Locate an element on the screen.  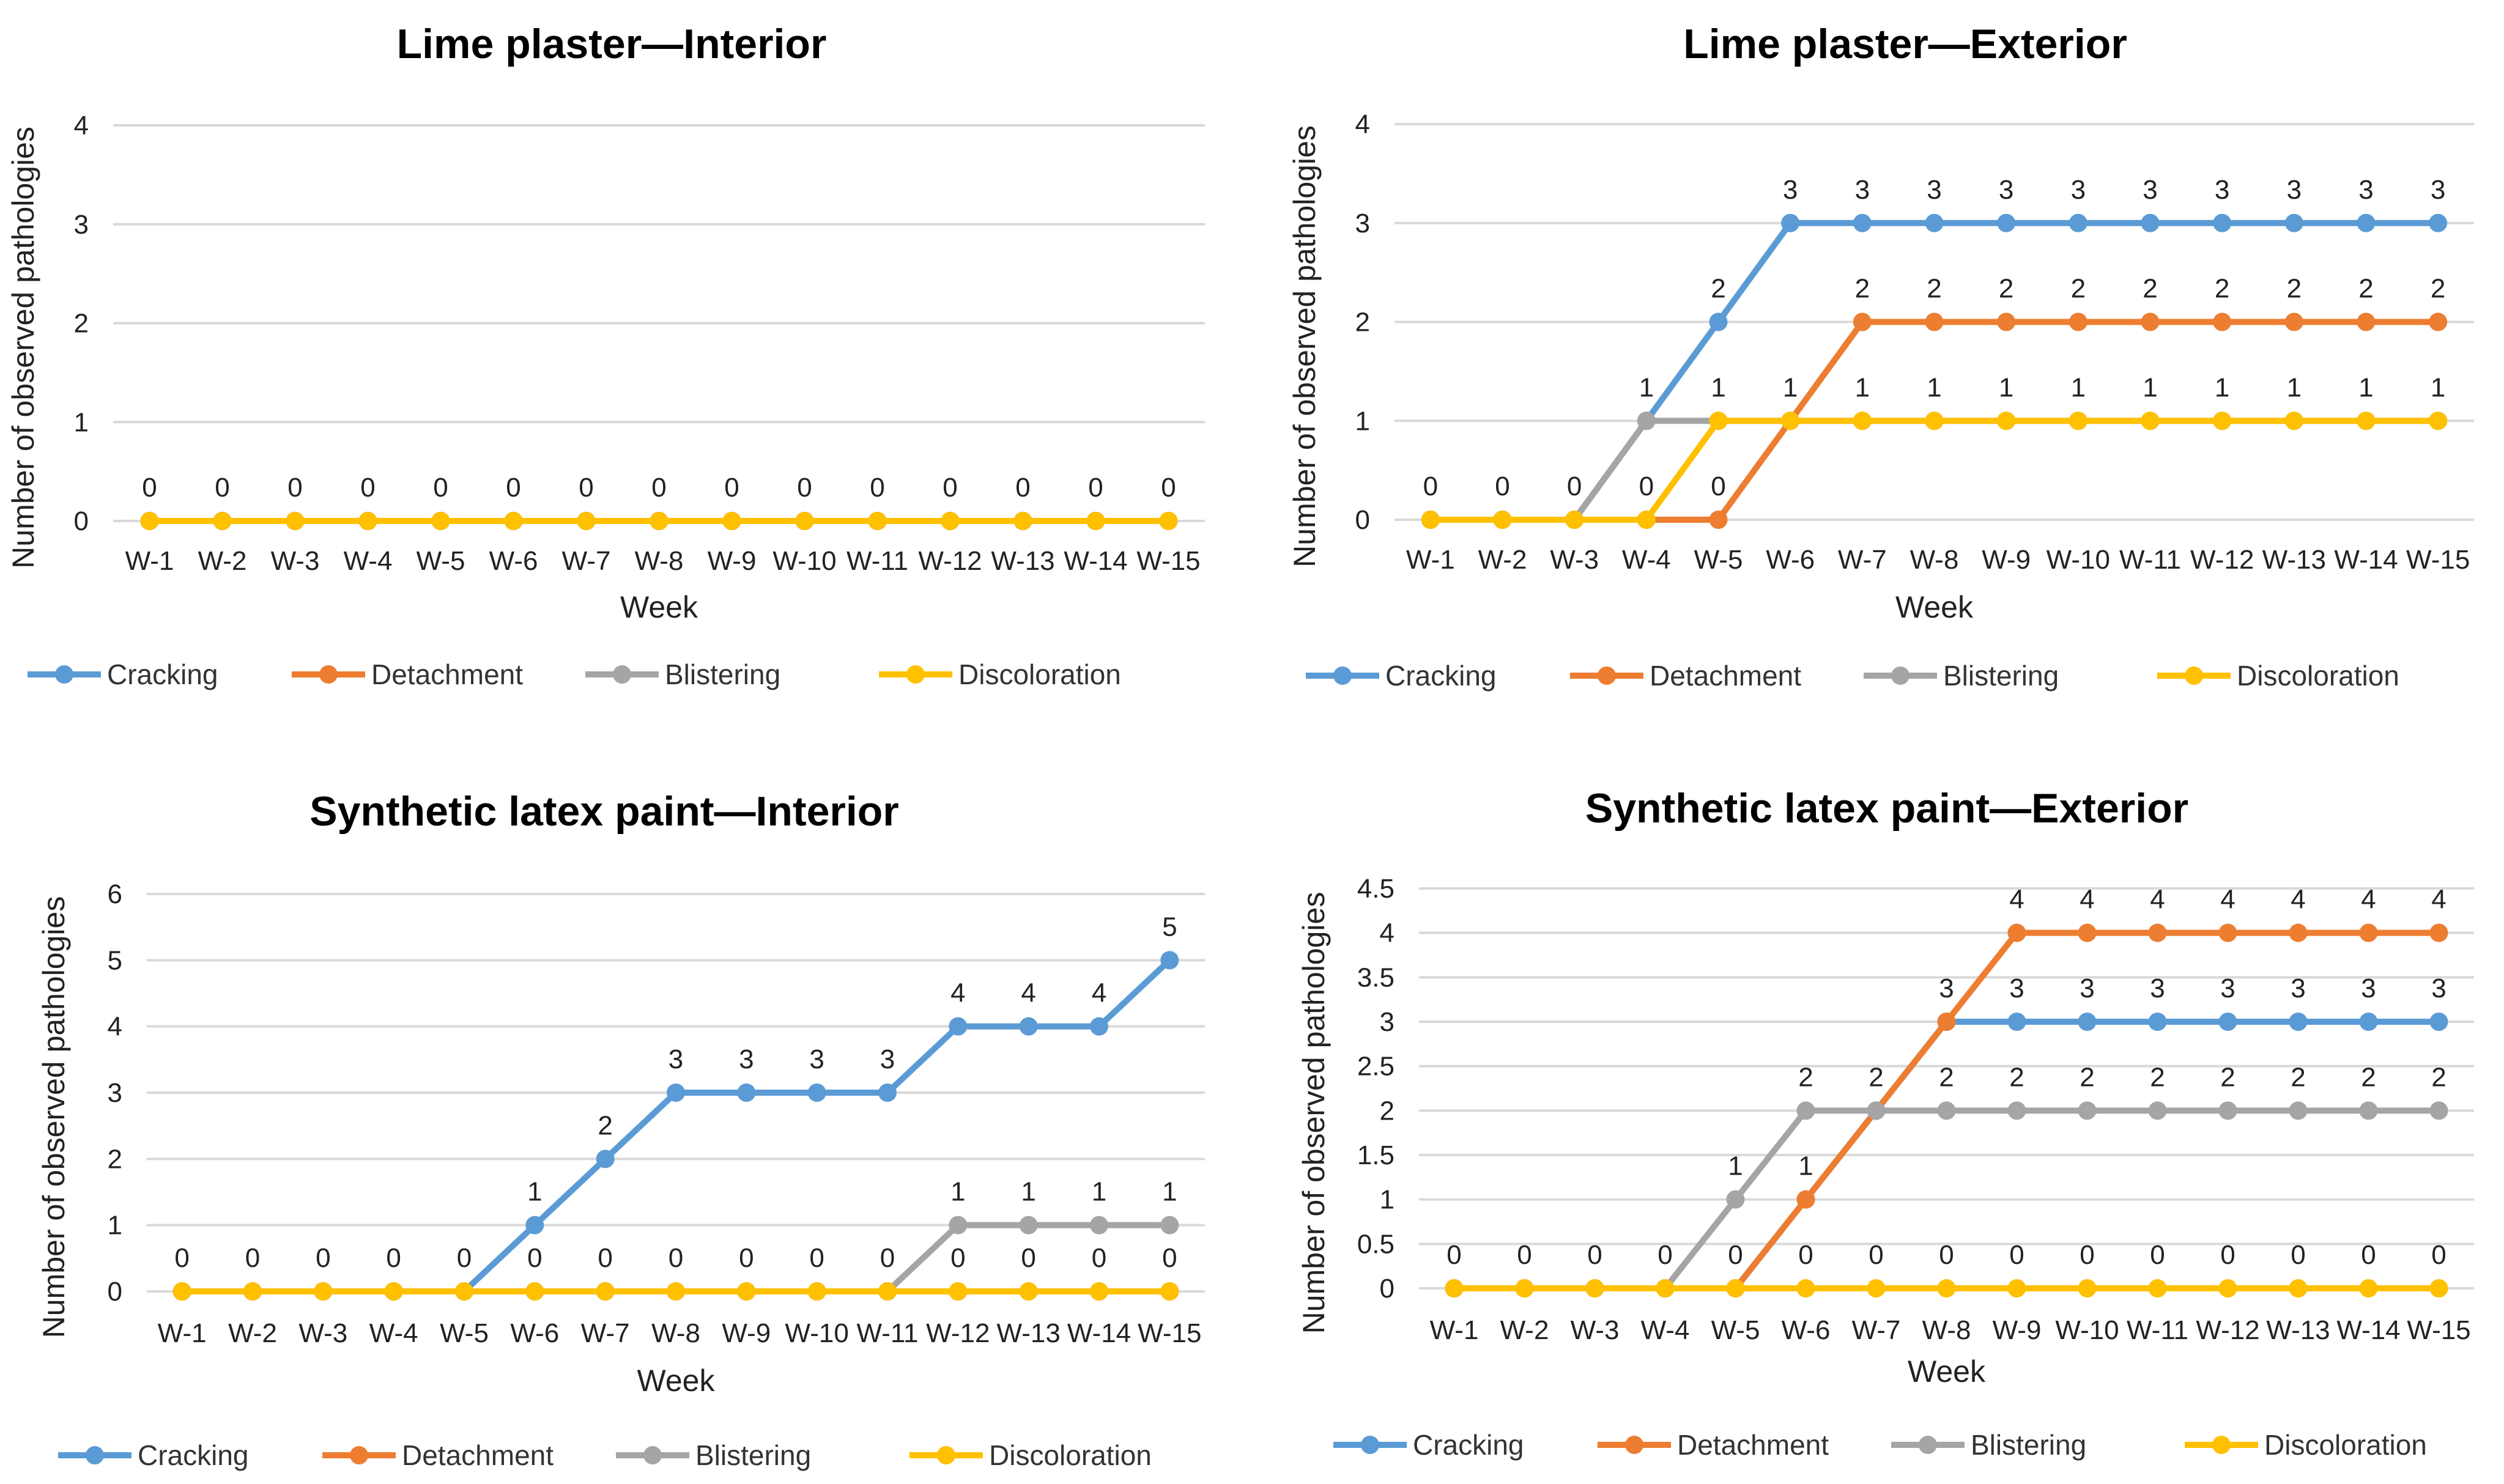
data-label-blistering: 1 is located at coordinates (1646, 387).